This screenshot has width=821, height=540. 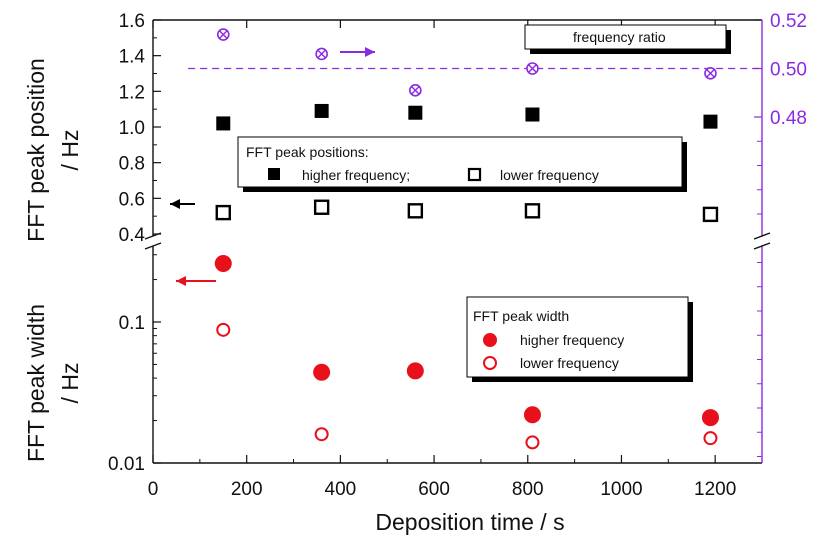 What do you see at coordinates (715, 489) in the screenshot?
I see `x-tick-label: 1200` at bounding box center [715, 489].